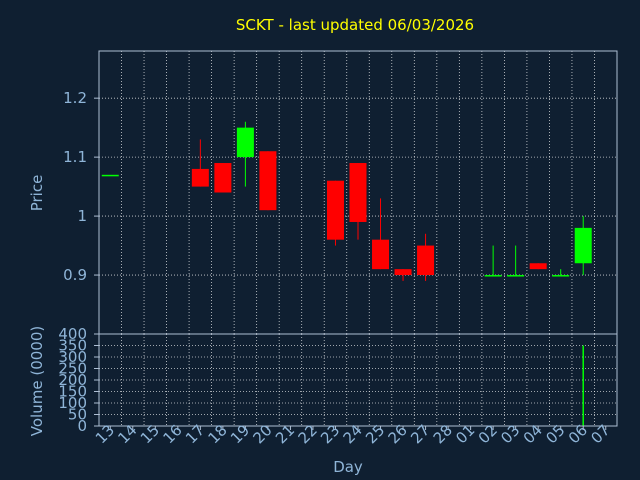 The image size is (640, 480). What do you see at coordinates (72, 392) in the screenshot?
I see `volume-tick-label: 150` at bounding box center [72, 392].